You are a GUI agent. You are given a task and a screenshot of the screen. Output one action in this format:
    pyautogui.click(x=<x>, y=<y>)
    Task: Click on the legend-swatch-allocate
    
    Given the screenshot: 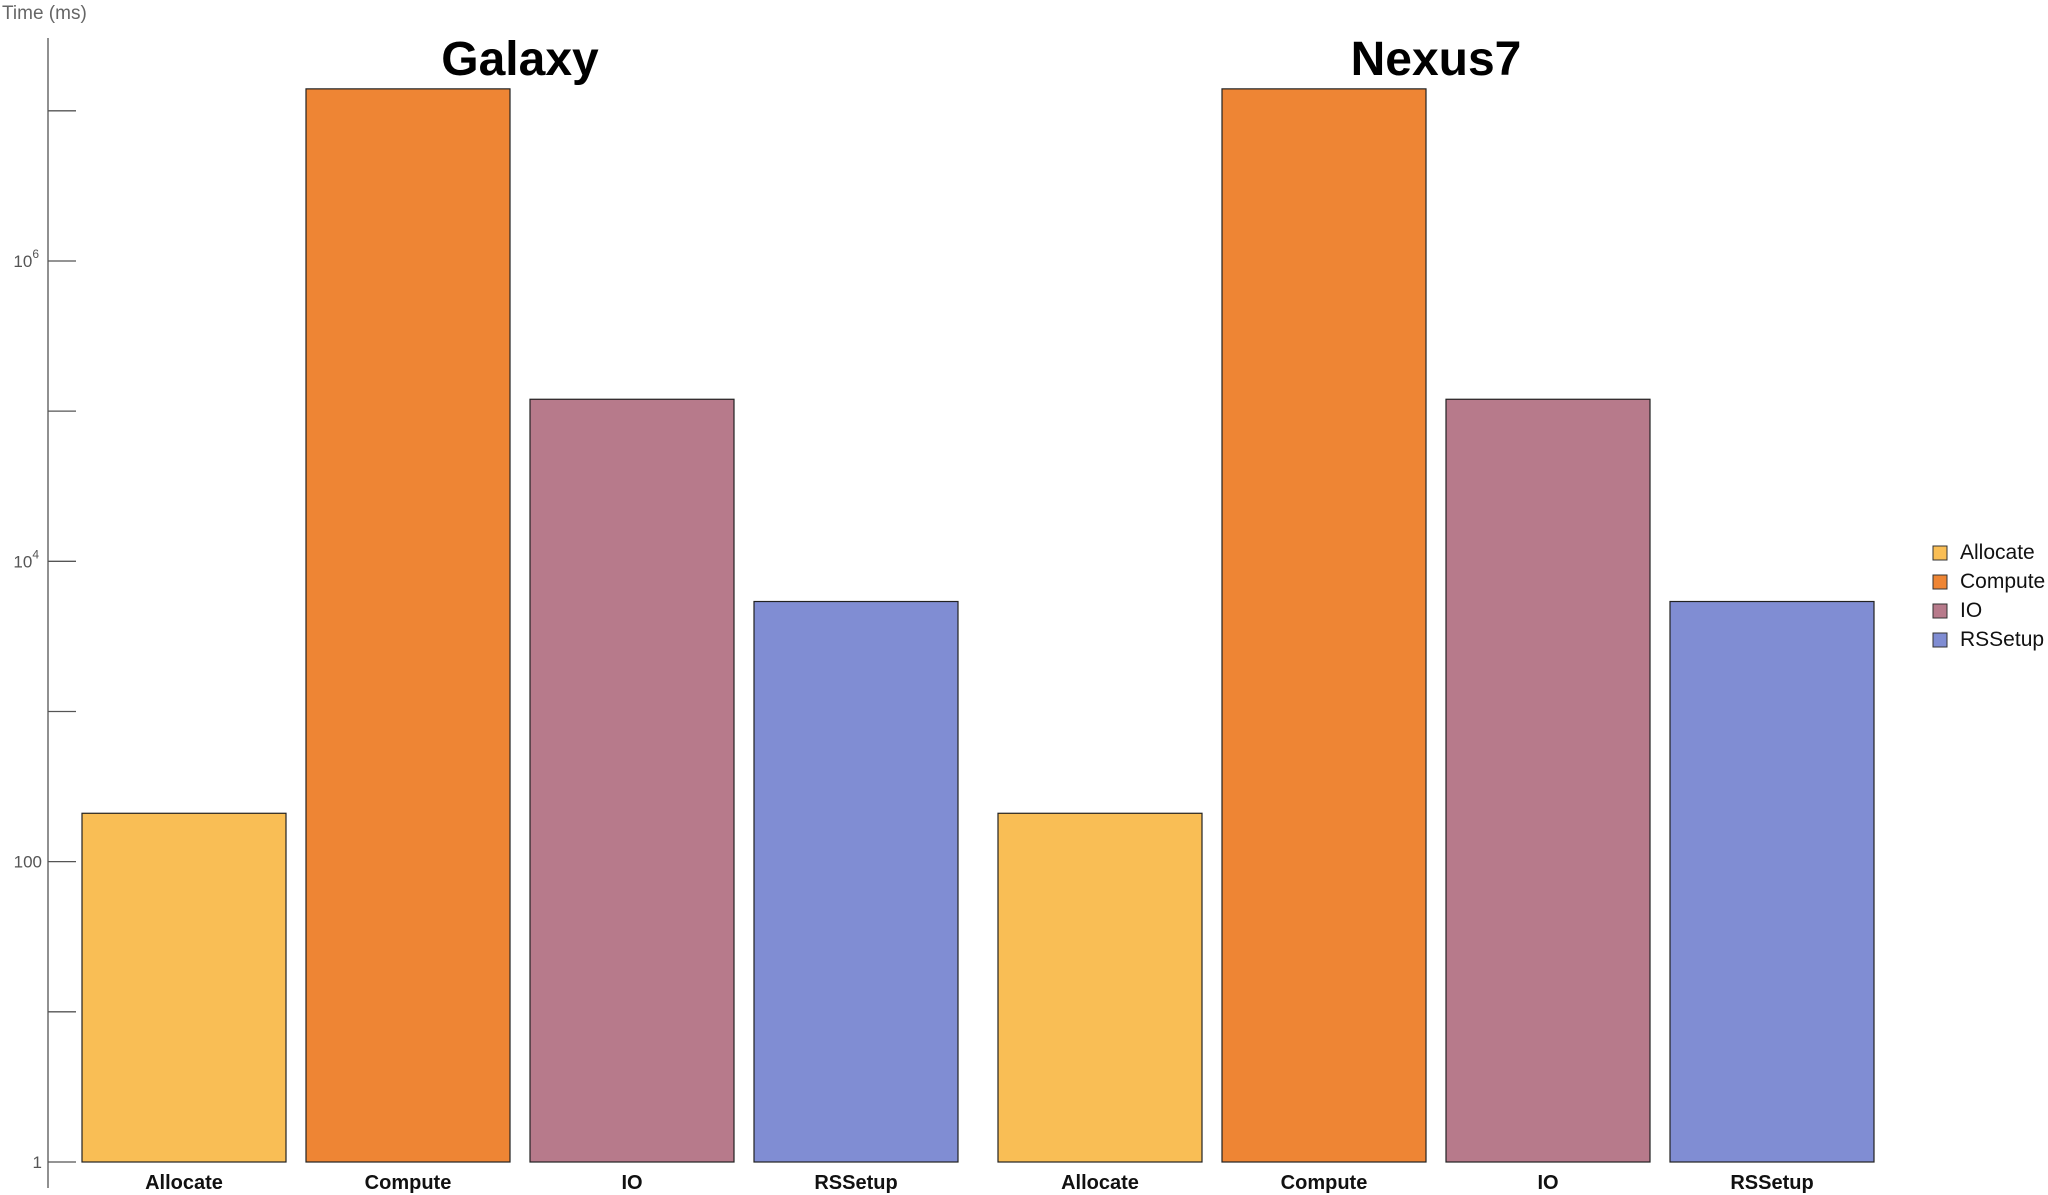 What is the action you would take?
    pyautogui.click(x=1940, y=553)
    